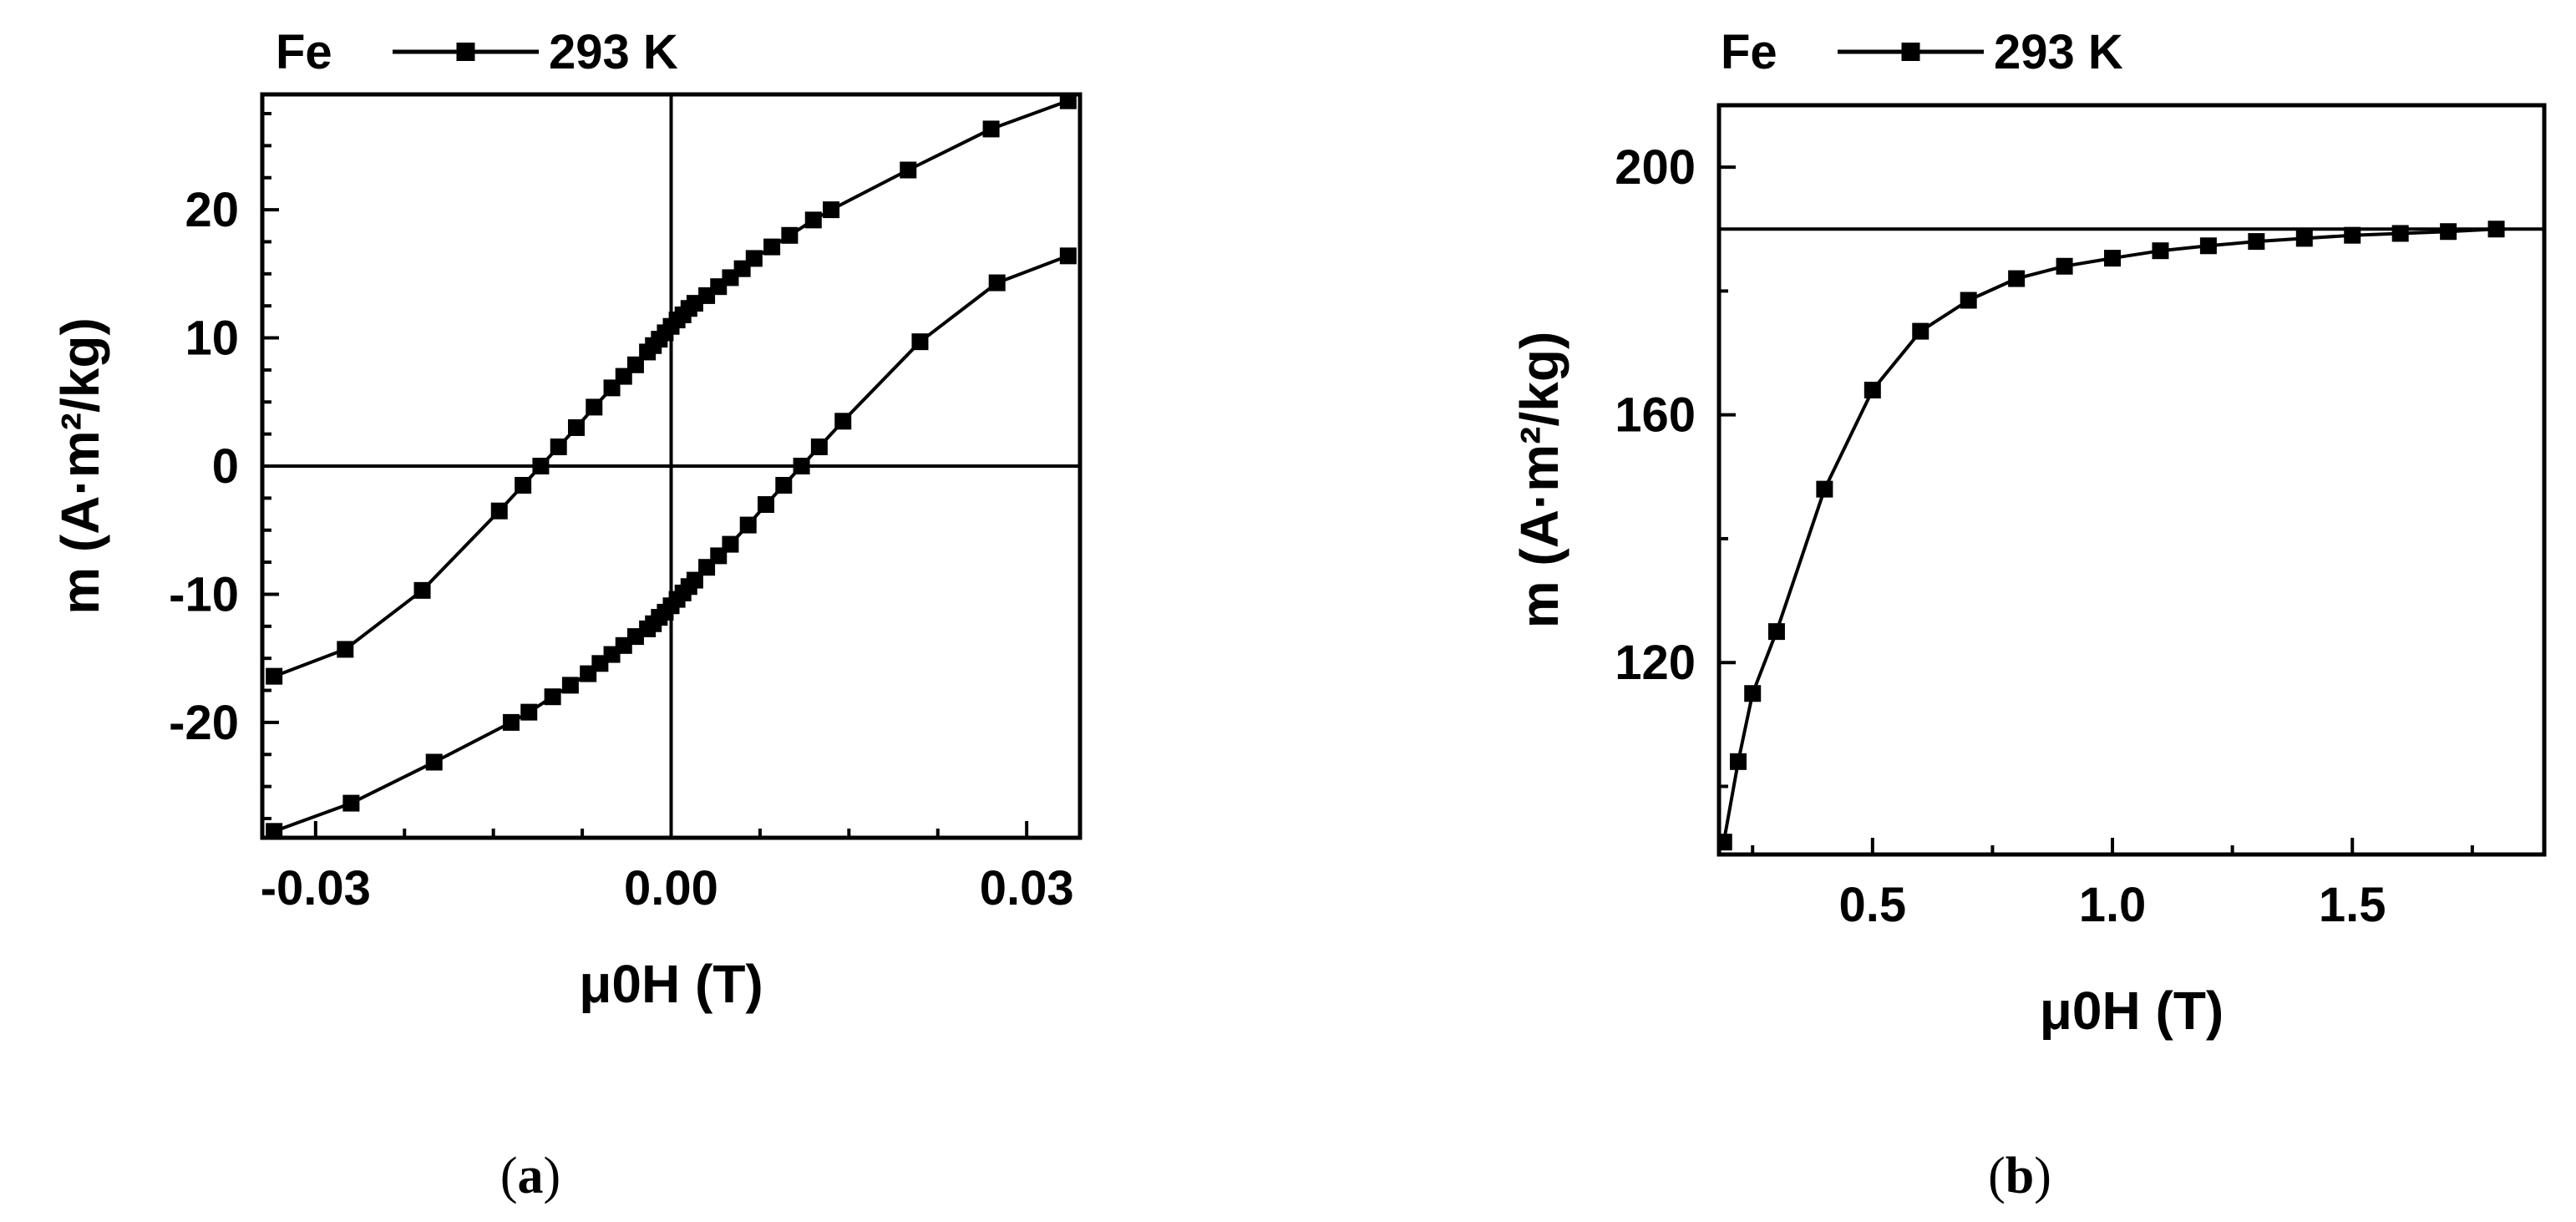 This screenshot has width=2576, height=1222. I want to click on x-tick-label: -0.03, so click(316, 888).